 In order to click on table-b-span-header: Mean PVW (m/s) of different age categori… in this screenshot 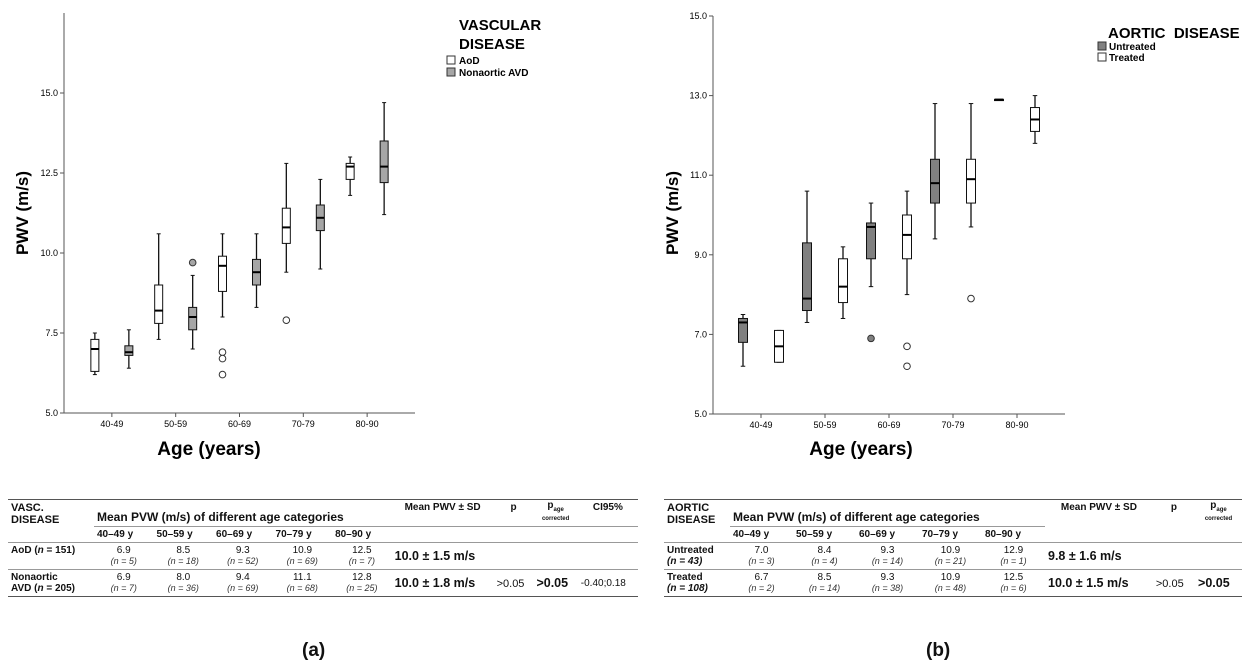, I will do `click(856, 517)`.